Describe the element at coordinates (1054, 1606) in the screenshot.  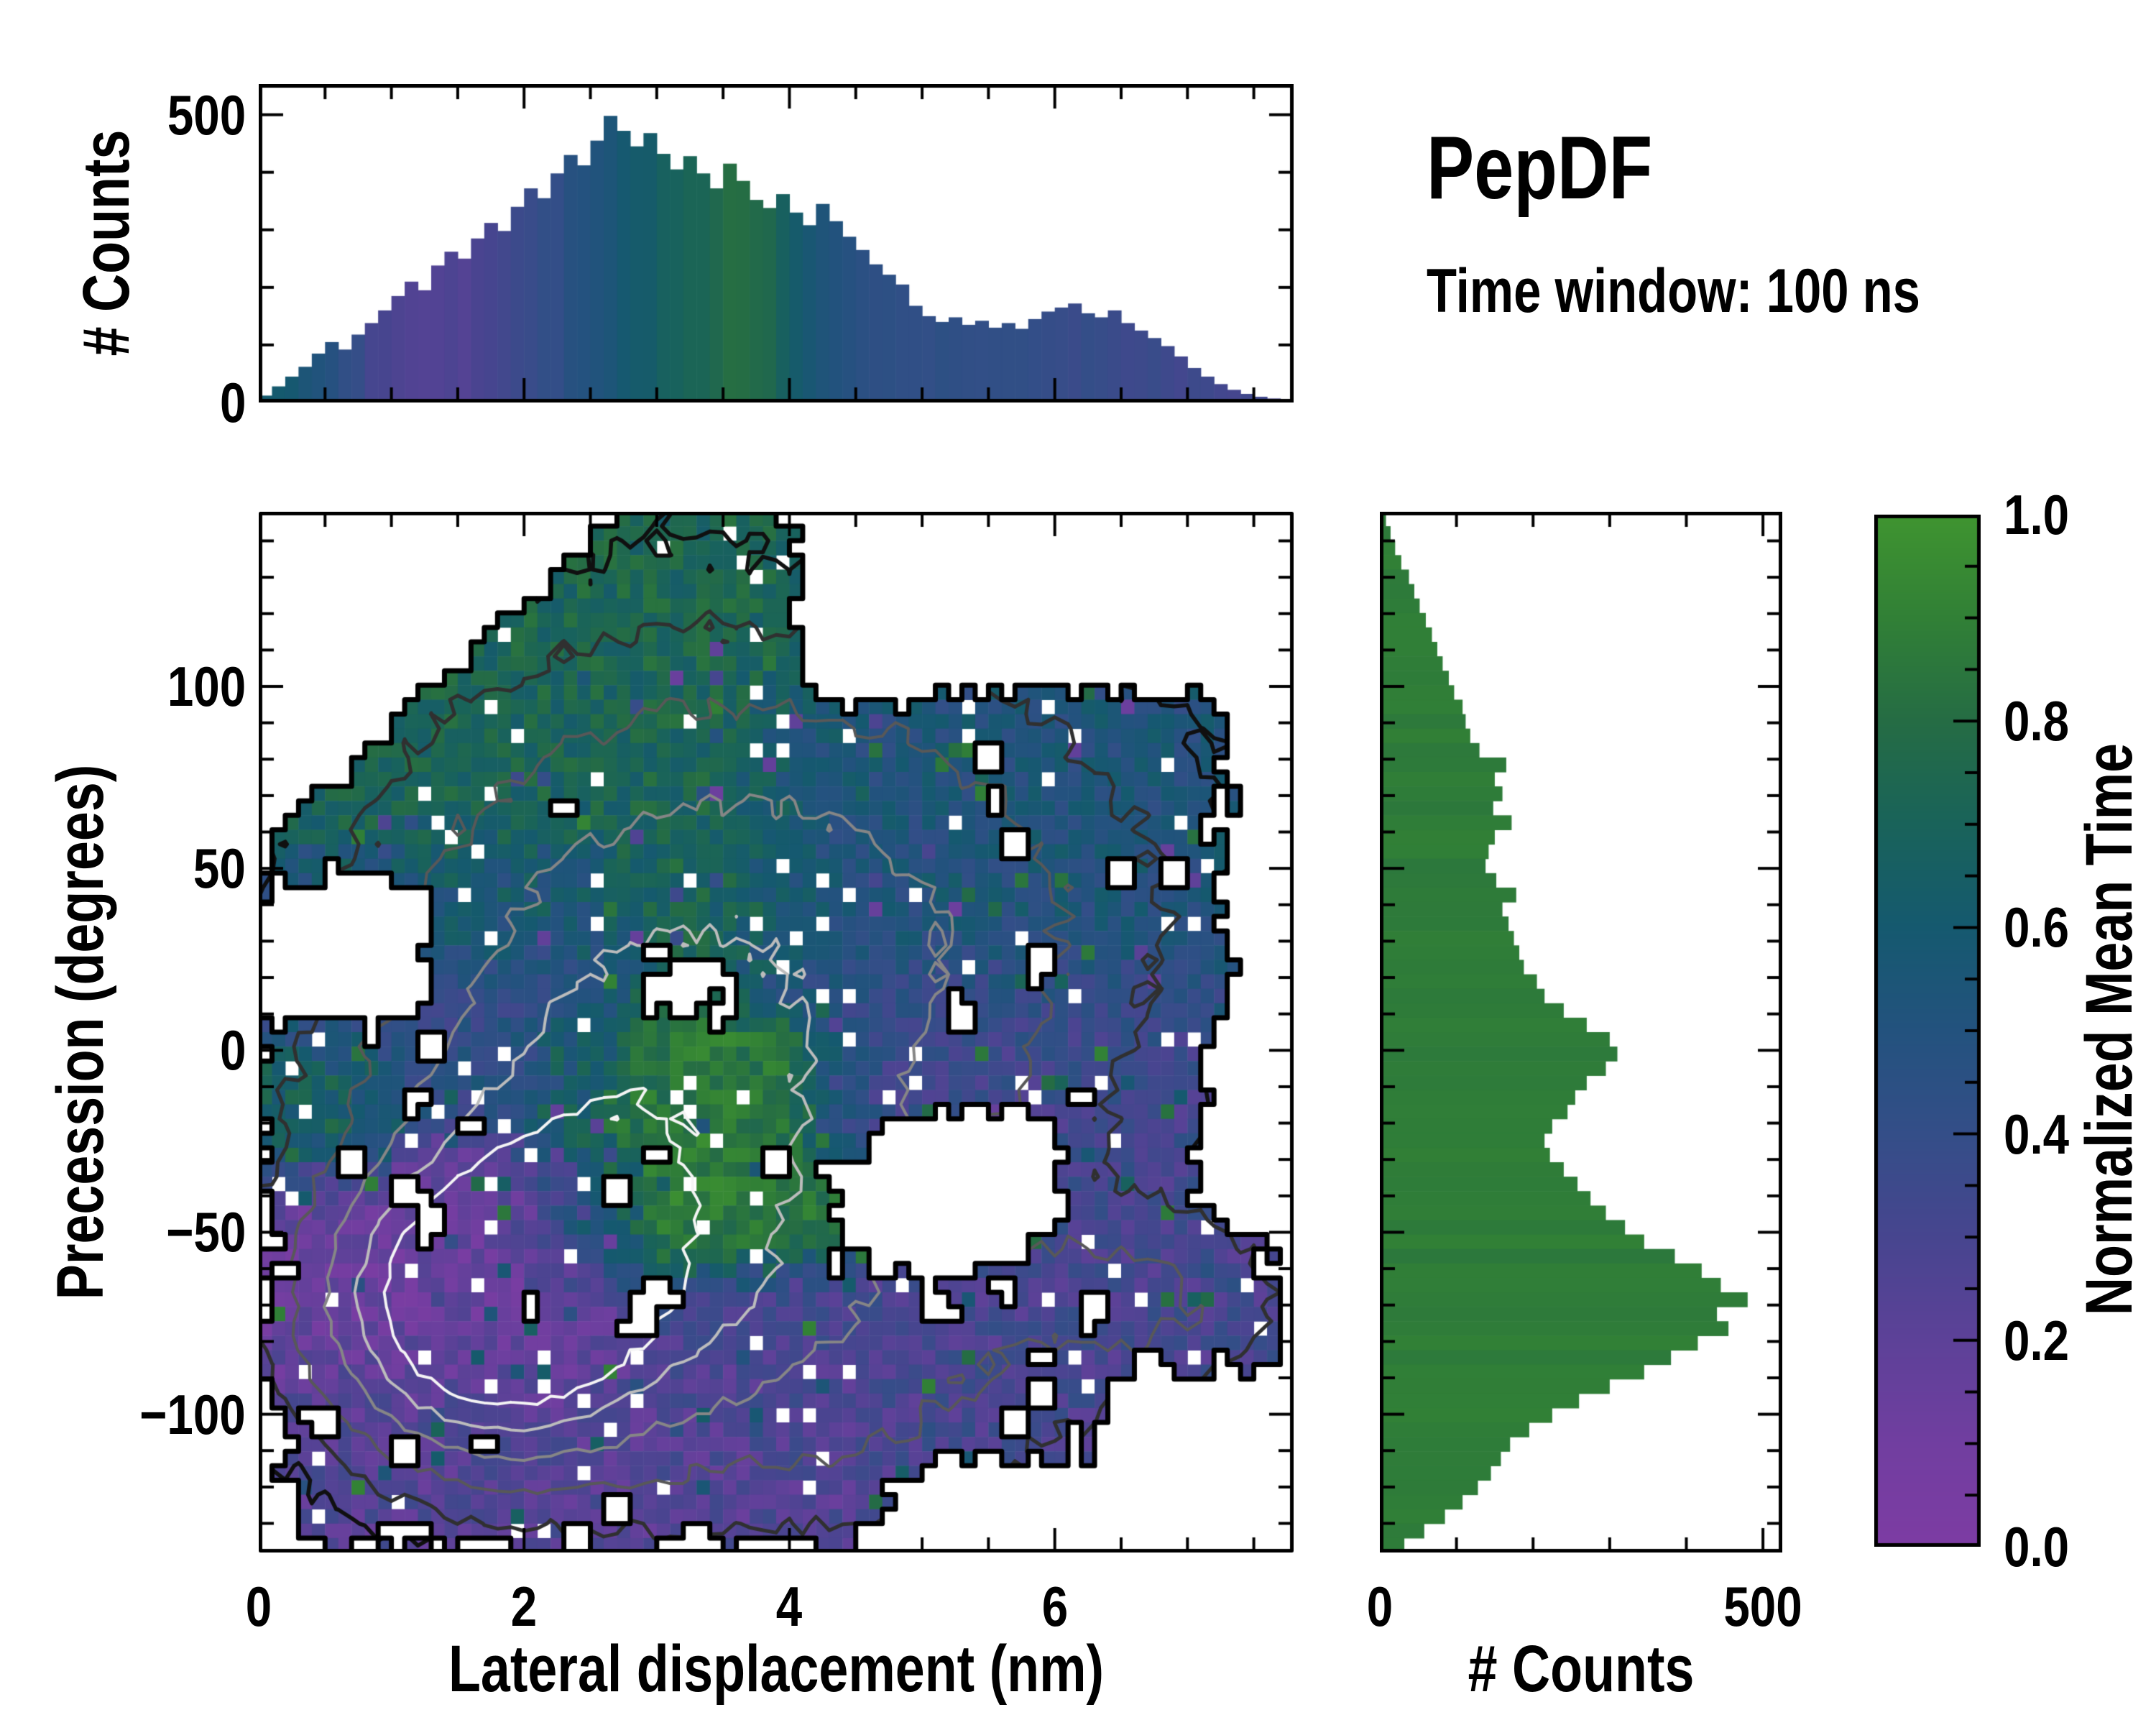
I see `main-xtick: 6` at that location.